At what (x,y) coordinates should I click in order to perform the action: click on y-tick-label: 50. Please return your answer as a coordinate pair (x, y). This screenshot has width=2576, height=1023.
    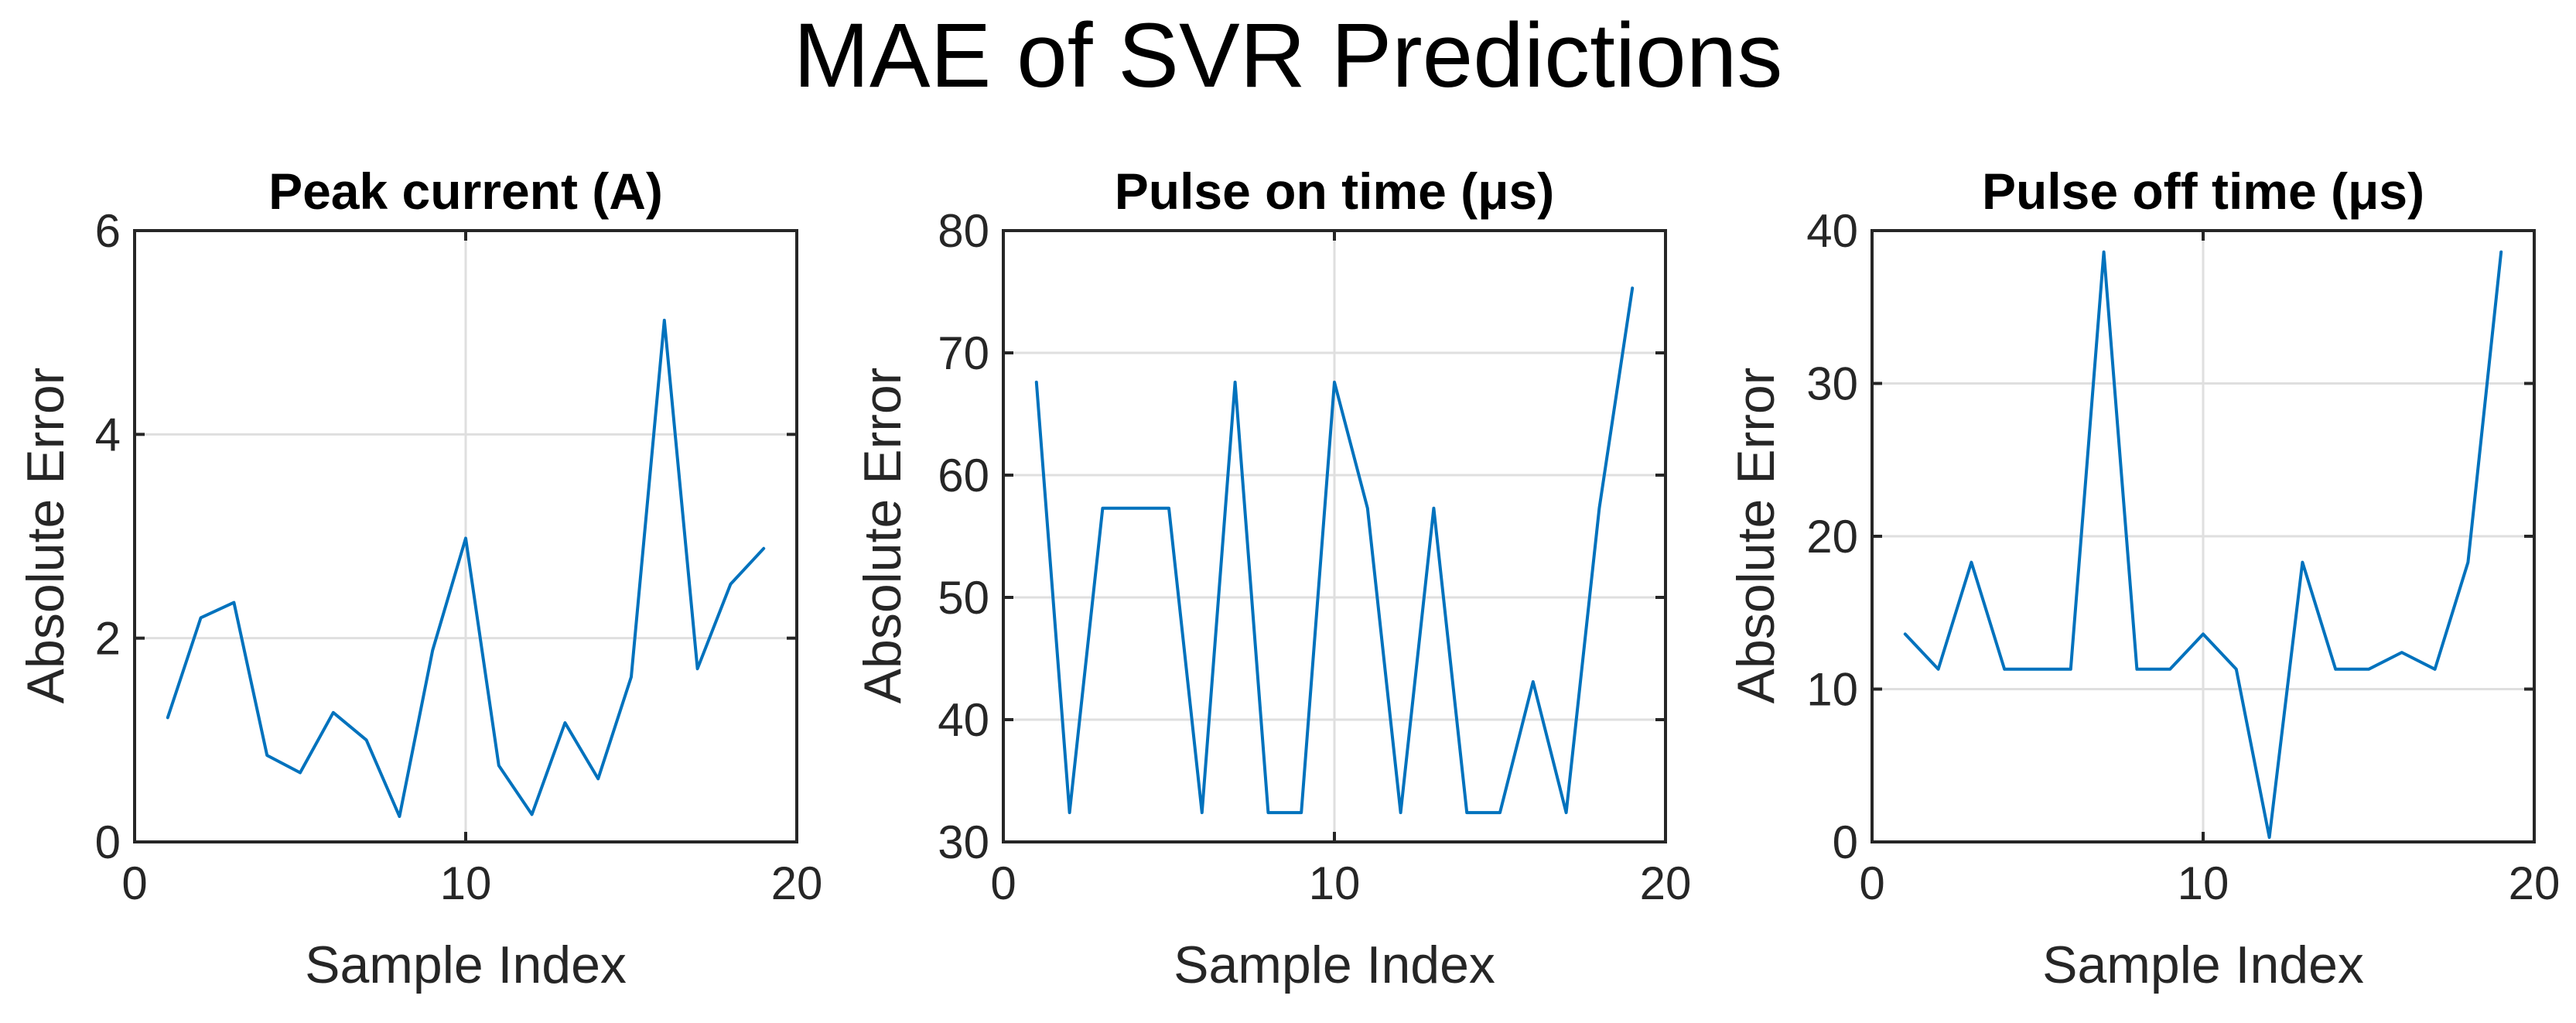
    Looking at the image, I should click on (963, 598).